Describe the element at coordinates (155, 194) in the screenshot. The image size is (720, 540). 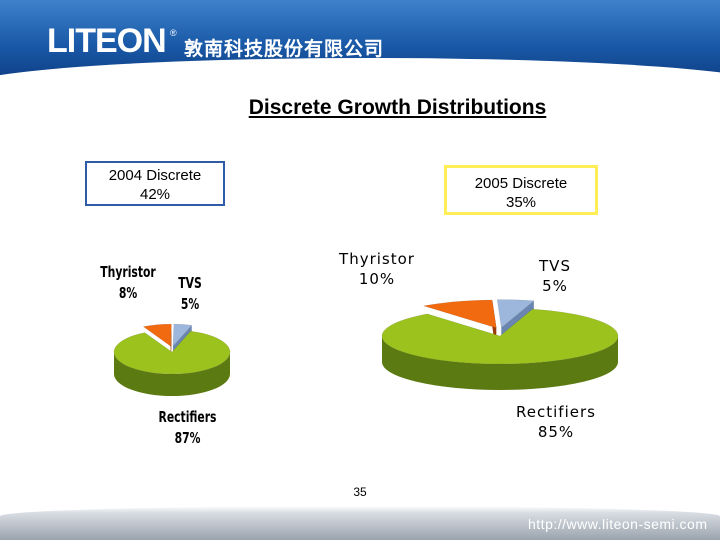
I see `chart-2004-share: 42%` at that location.